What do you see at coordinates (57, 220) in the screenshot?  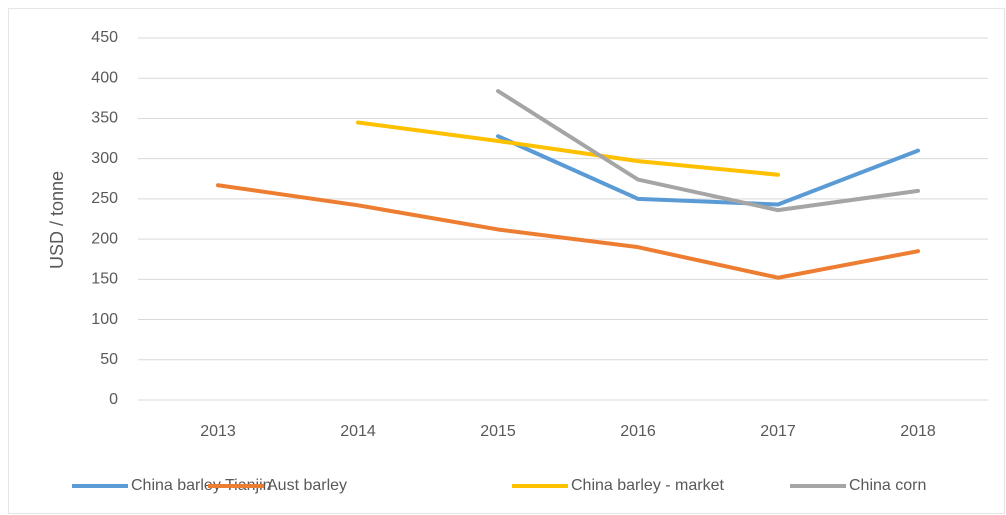 I see `y-axis-label: USD / tonne` at bounding box center [57, 220].